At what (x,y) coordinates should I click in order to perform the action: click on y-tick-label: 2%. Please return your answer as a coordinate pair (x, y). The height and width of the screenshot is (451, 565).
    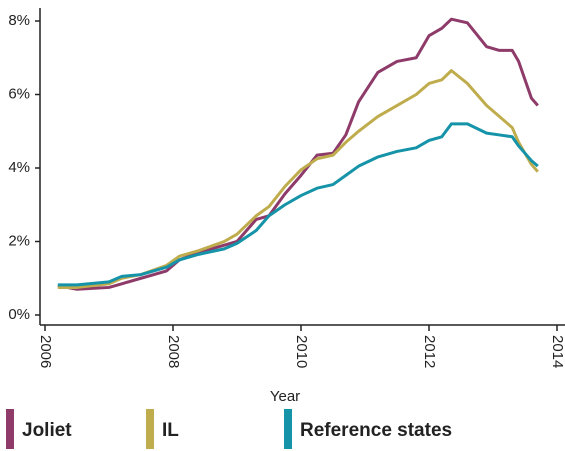
    Looking at the image, I should click on (19, 240).